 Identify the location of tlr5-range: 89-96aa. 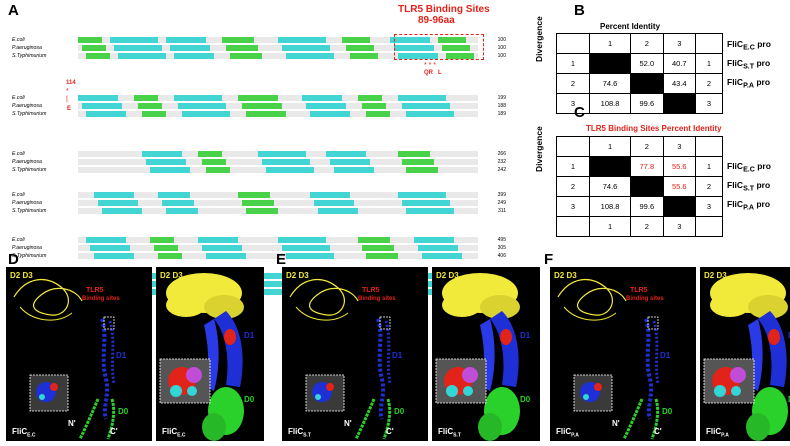
(436, 20).